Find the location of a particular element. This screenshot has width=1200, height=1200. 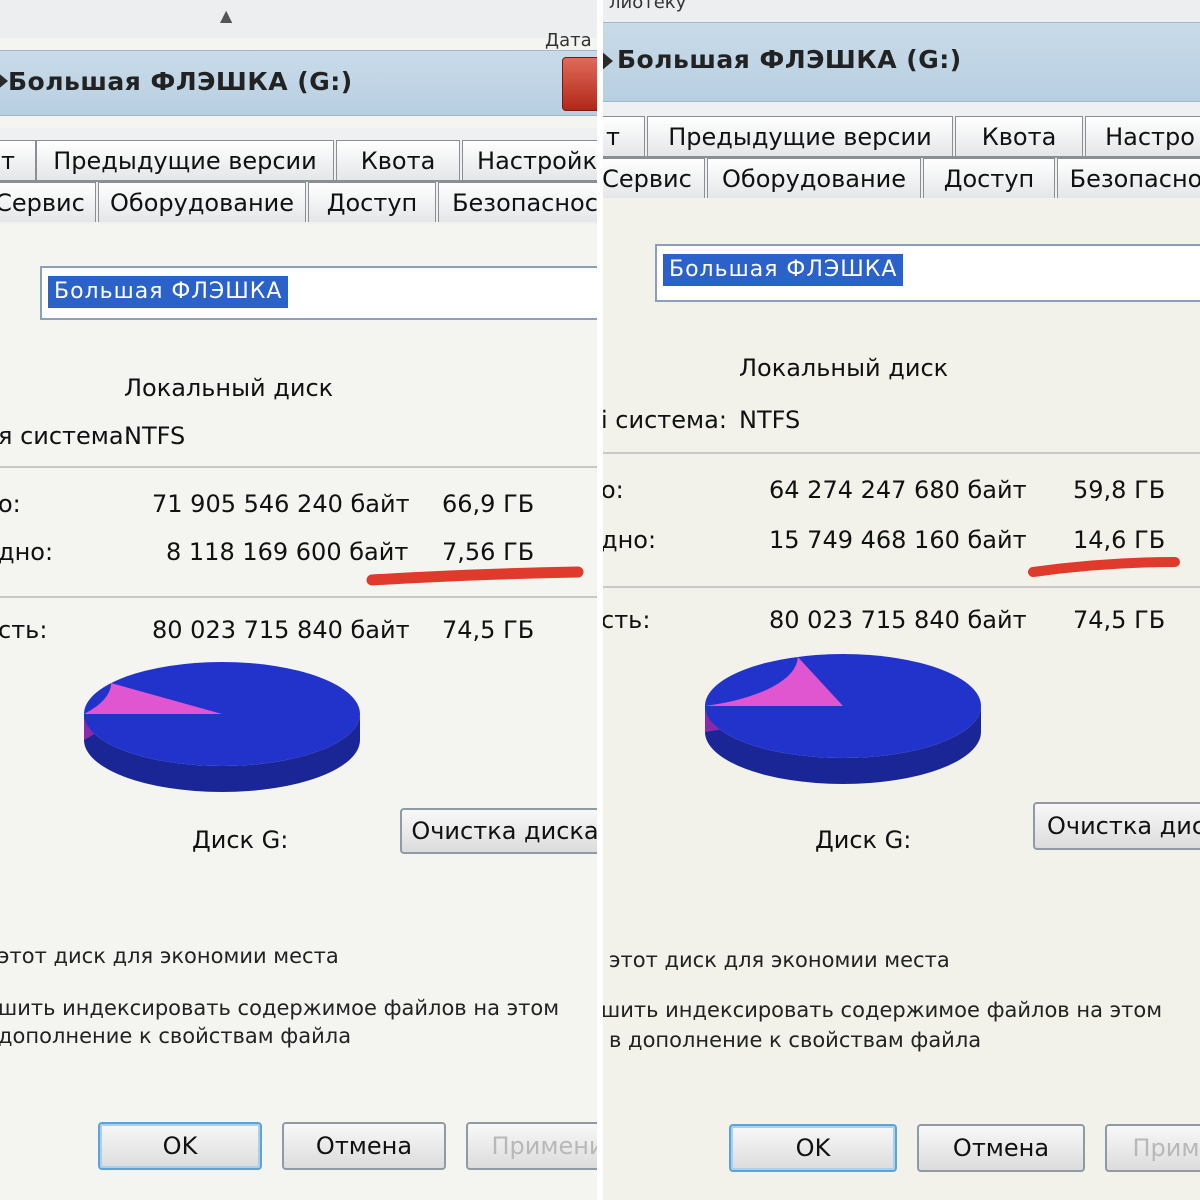

tab-settings: Настройк is located at coordinates (529, 160).